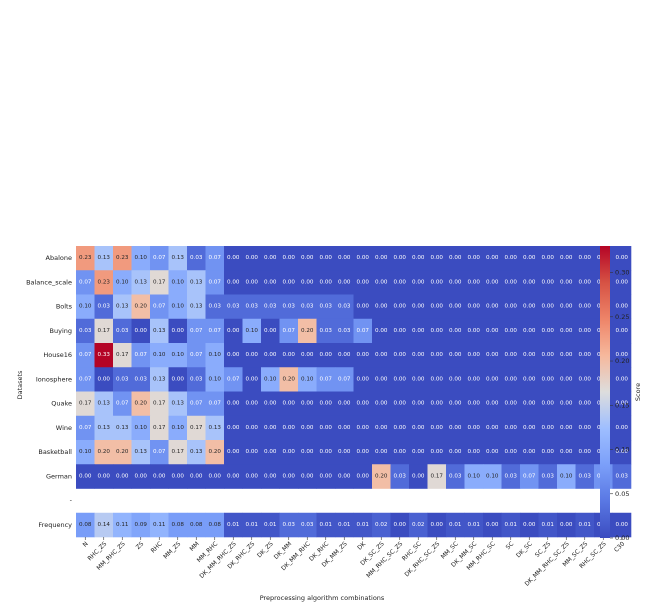 This screenshot has width=655, height=605. I want to click on cell-value-label: 0.01, so click(326, 525).